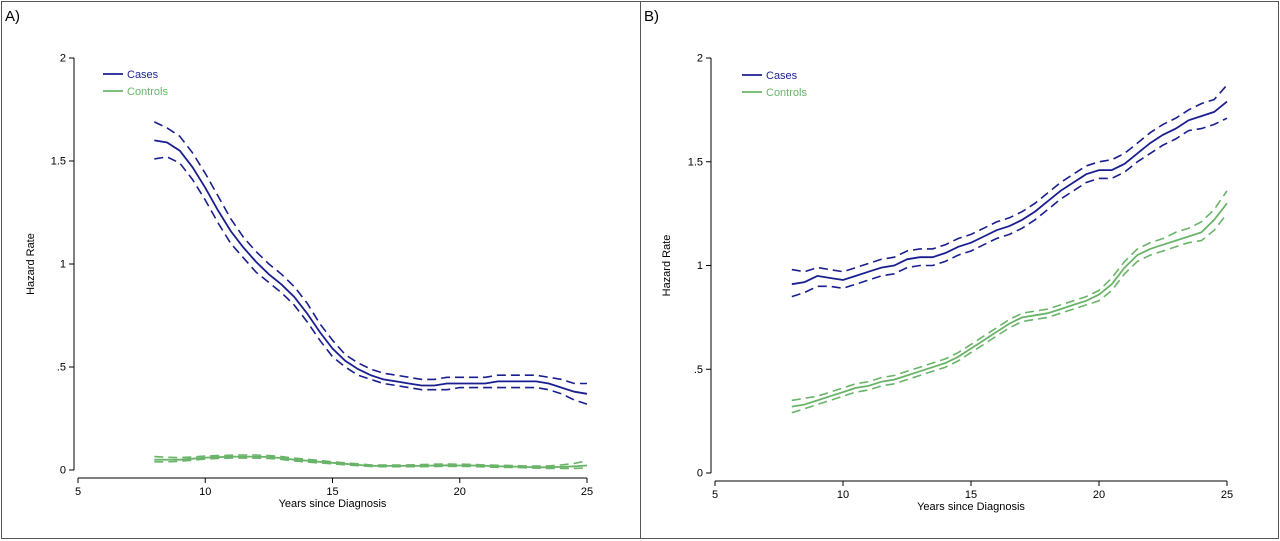  Describe the element at coordinates (1009, 313) in the screenshot. I see `controls-lower-ci-line` at that location.